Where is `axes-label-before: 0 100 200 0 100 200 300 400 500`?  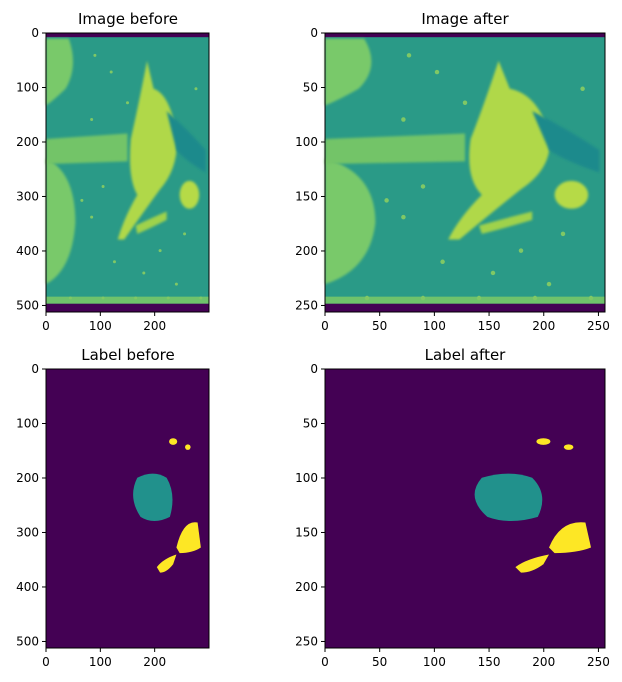 axes-label-before: 0 100 200 0 100 200 300 400 500 is located at coordinates (113, 515).